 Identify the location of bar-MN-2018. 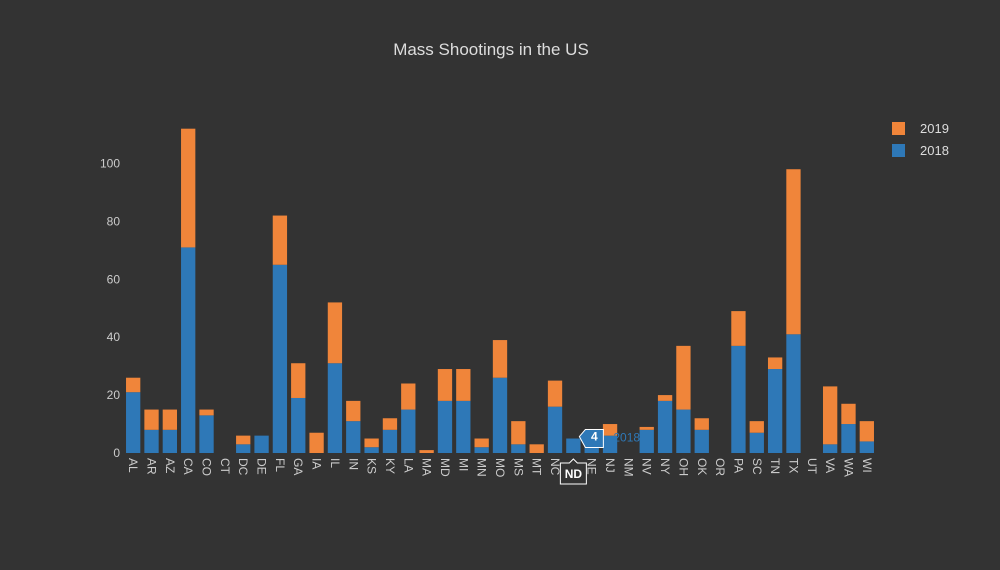
(481, 450).